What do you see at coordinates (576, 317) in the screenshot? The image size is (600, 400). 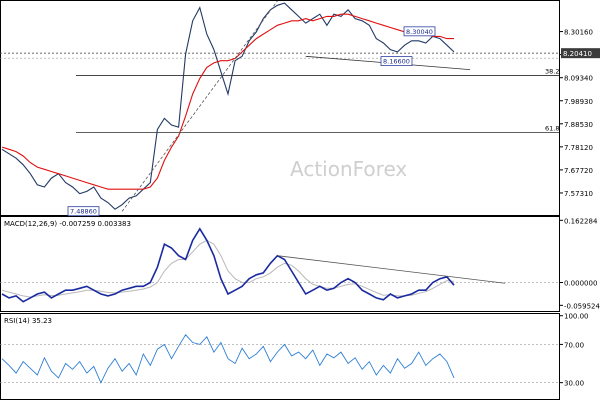 I see `rsi-tick-label: 100.00` at bounding box center [576, 317].